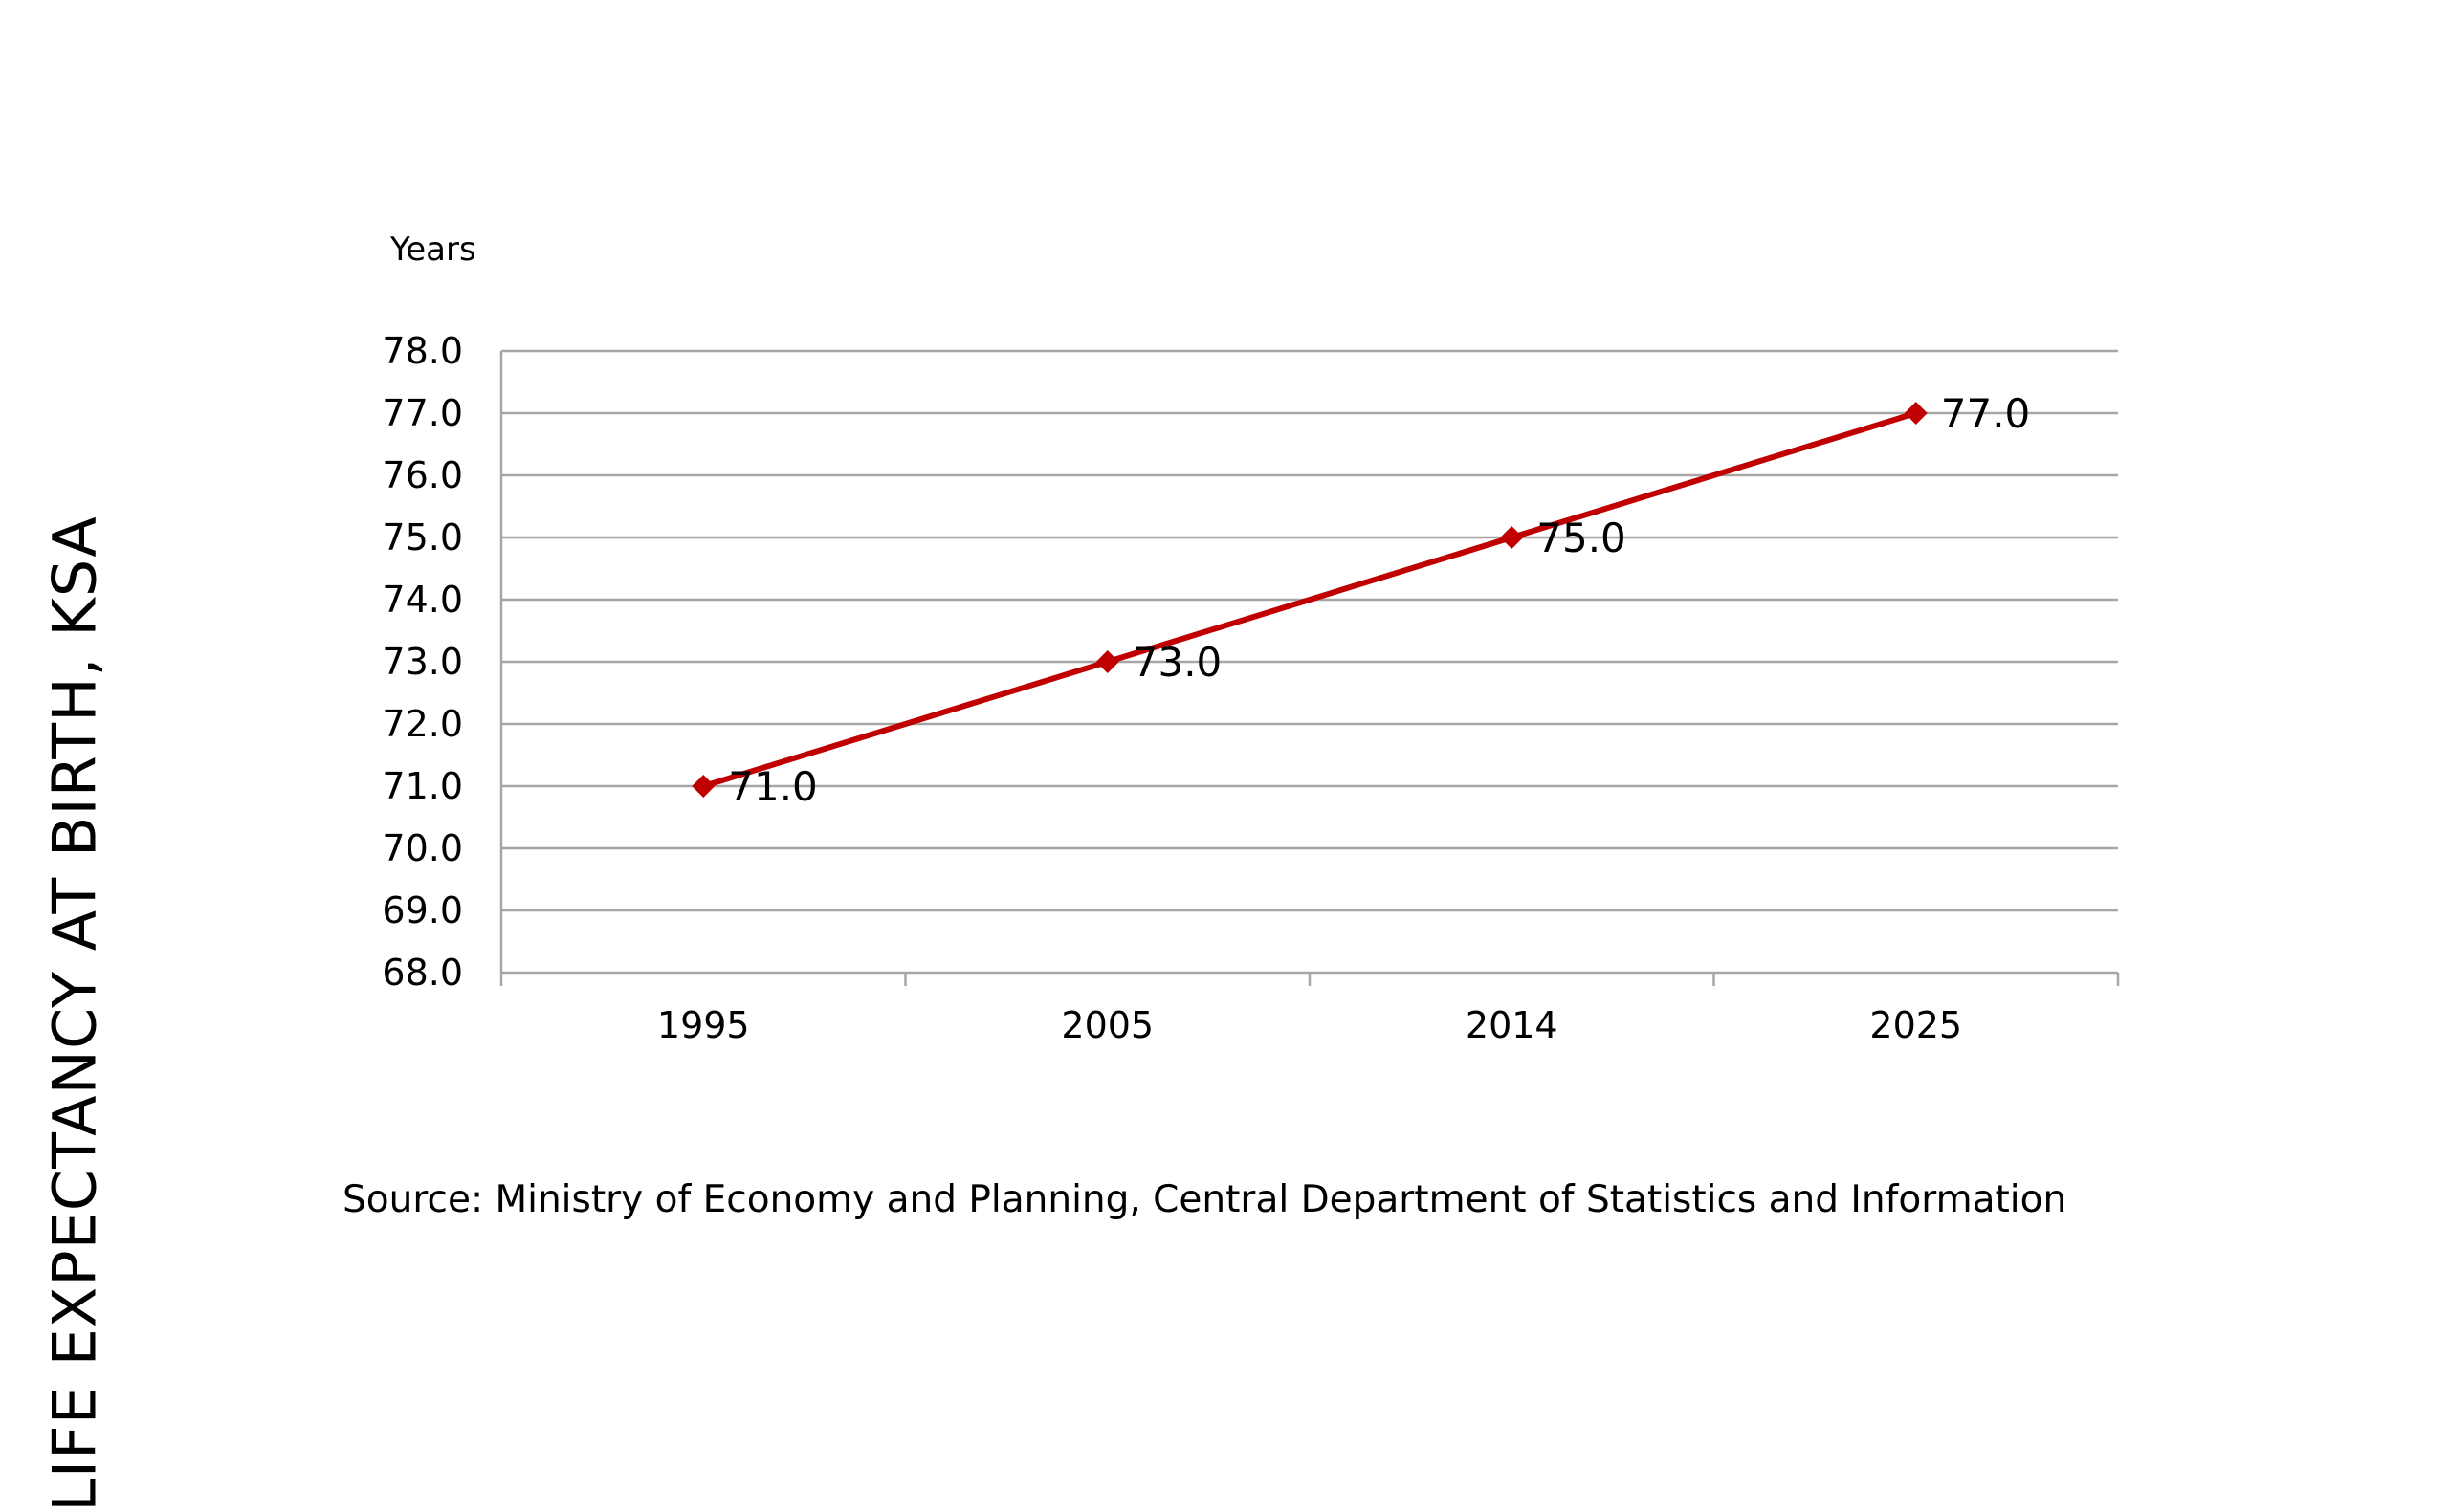 This screenshot has height=1512, width=2449. Describe the element at coordinates (422, 600) in the screenshot. I see `y-tick-label: 74.0` at that location.